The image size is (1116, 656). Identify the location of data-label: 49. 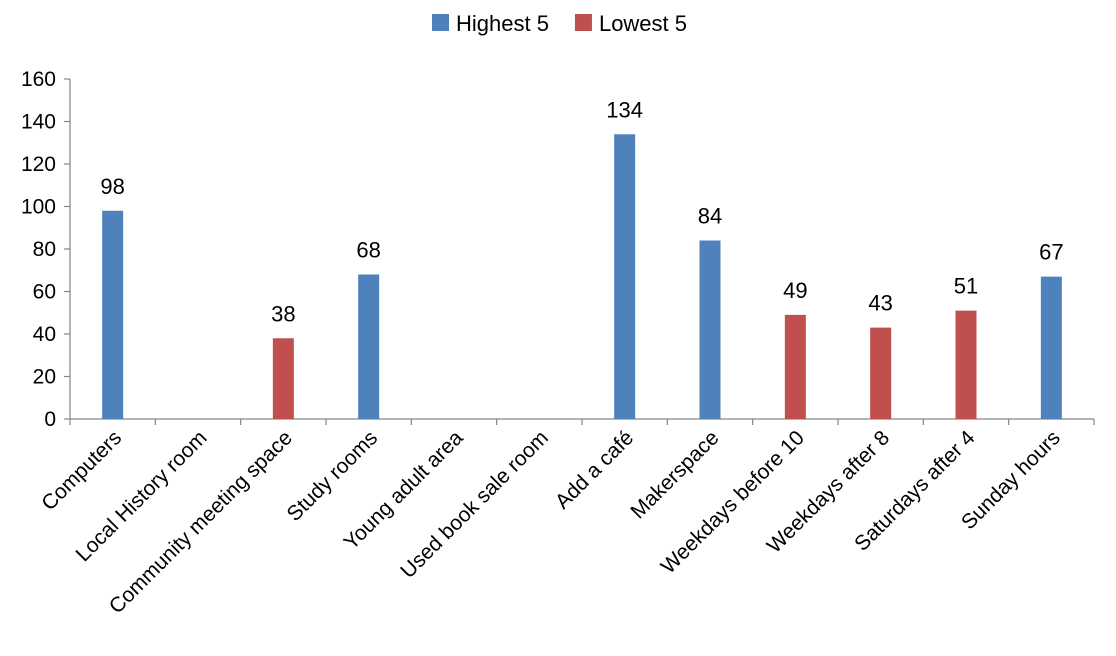
(795, 290).